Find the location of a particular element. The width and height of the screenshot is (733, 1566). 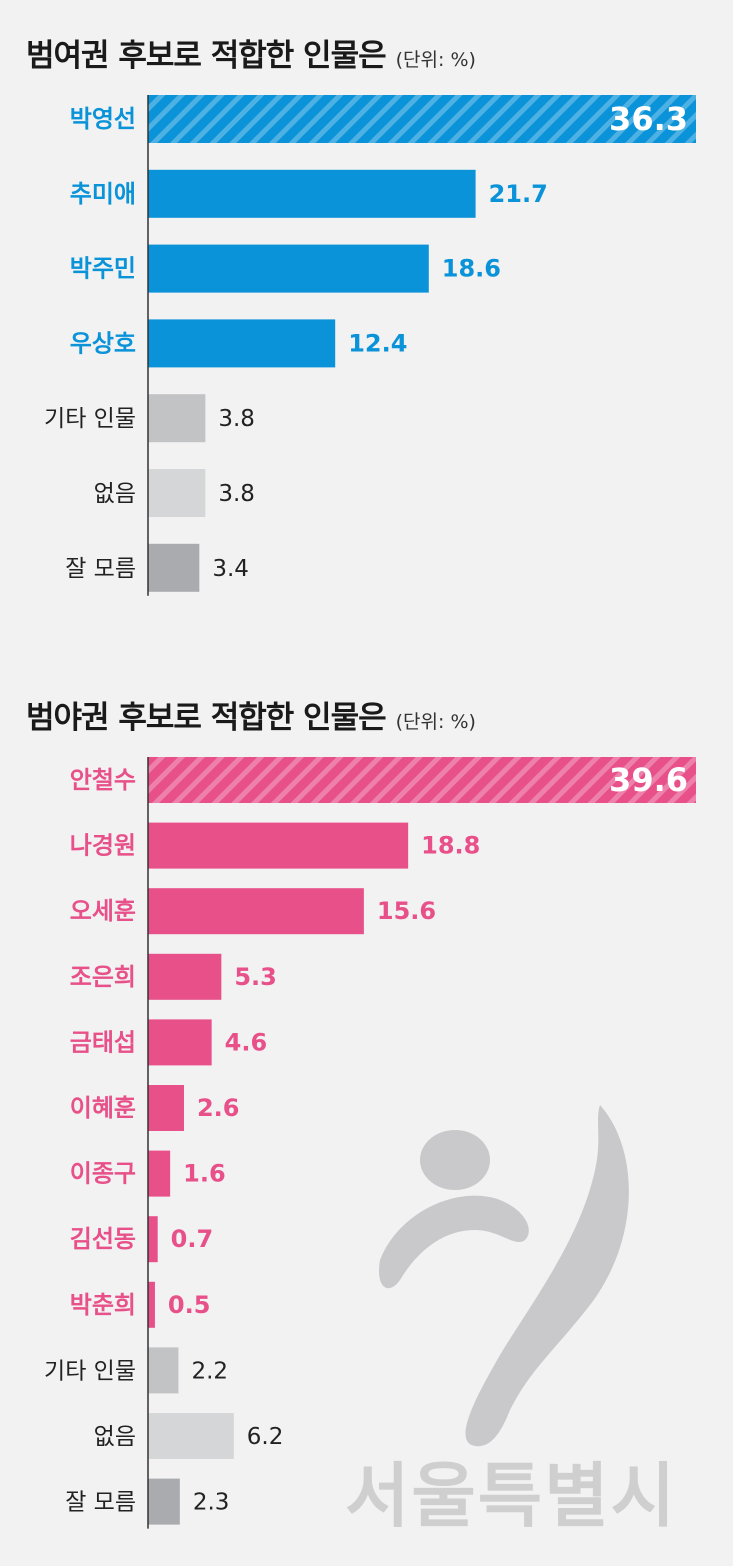

chart-2-value-label-5: 2.6 is located at coordinates (218, 1108).